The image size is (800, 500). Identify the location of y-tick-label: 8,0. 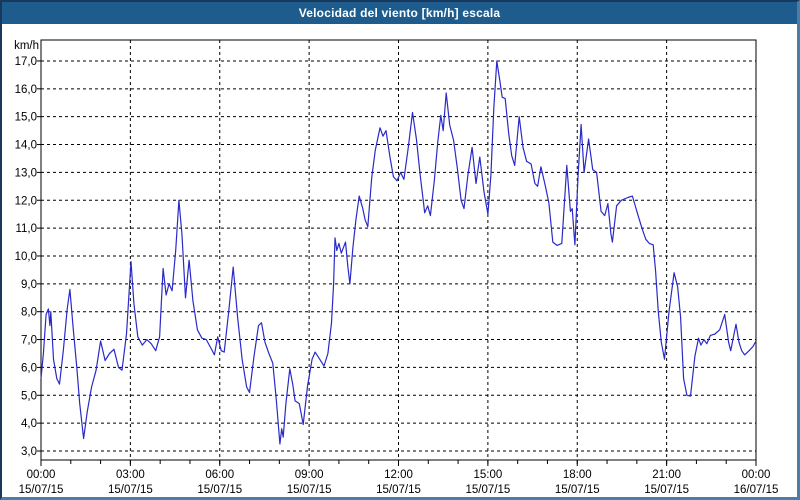
(29, 313).